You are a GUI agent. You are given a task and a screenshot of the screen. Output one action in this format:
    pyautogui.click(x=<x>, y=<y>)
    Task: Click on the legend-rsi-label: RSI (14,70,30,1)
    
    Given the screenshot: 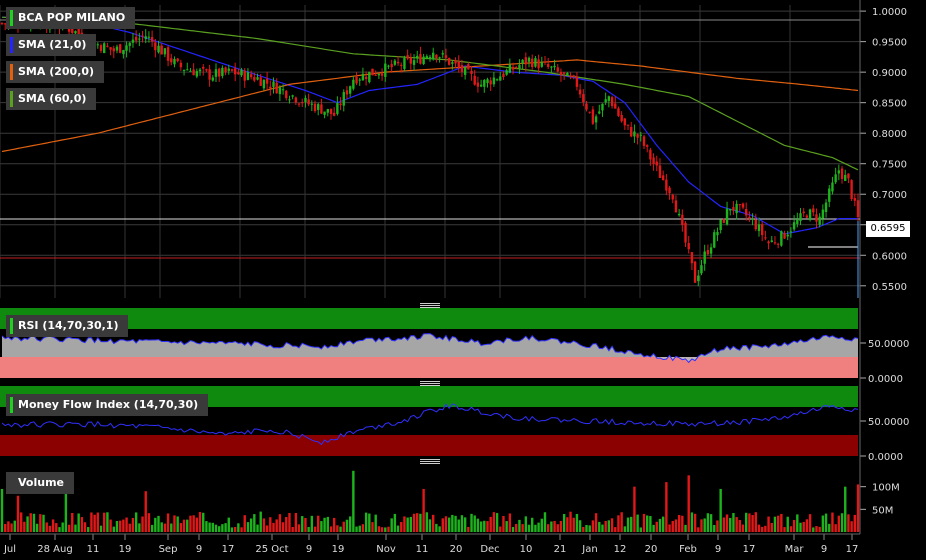 What is the action you would take?
    pyautogui.click(x=68, y=325)
    